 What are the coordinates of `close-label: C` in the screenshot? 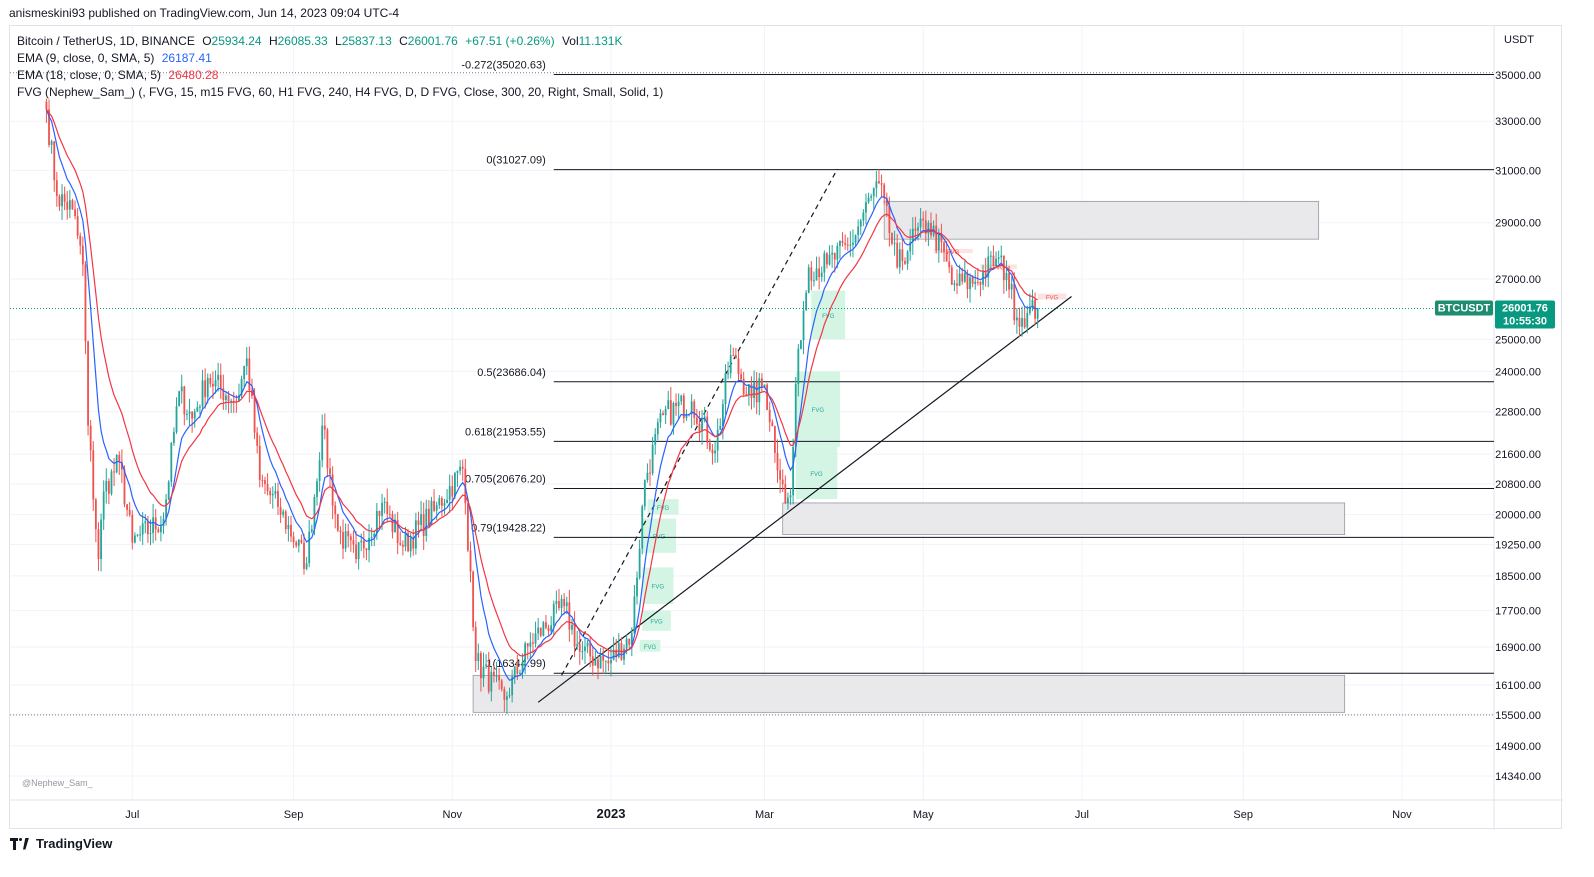 It's located at (403, 41).